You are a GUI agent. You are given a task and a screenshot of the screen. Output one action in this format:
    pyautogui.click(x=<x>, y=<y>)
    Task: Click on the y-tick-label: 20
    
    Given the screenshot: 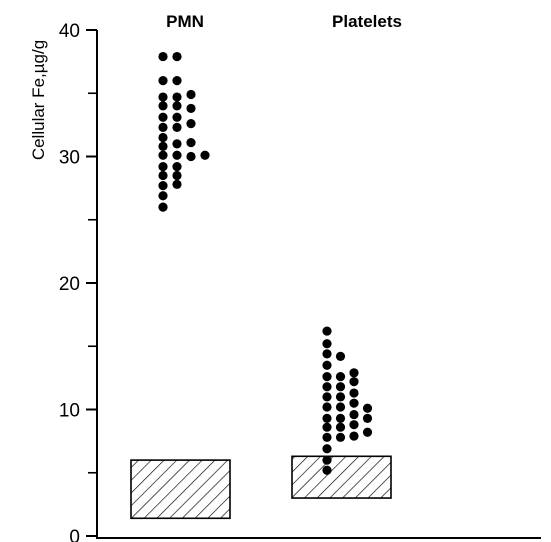 What is the action you would take?
    pyautogui.click(x=69, y=284)
    